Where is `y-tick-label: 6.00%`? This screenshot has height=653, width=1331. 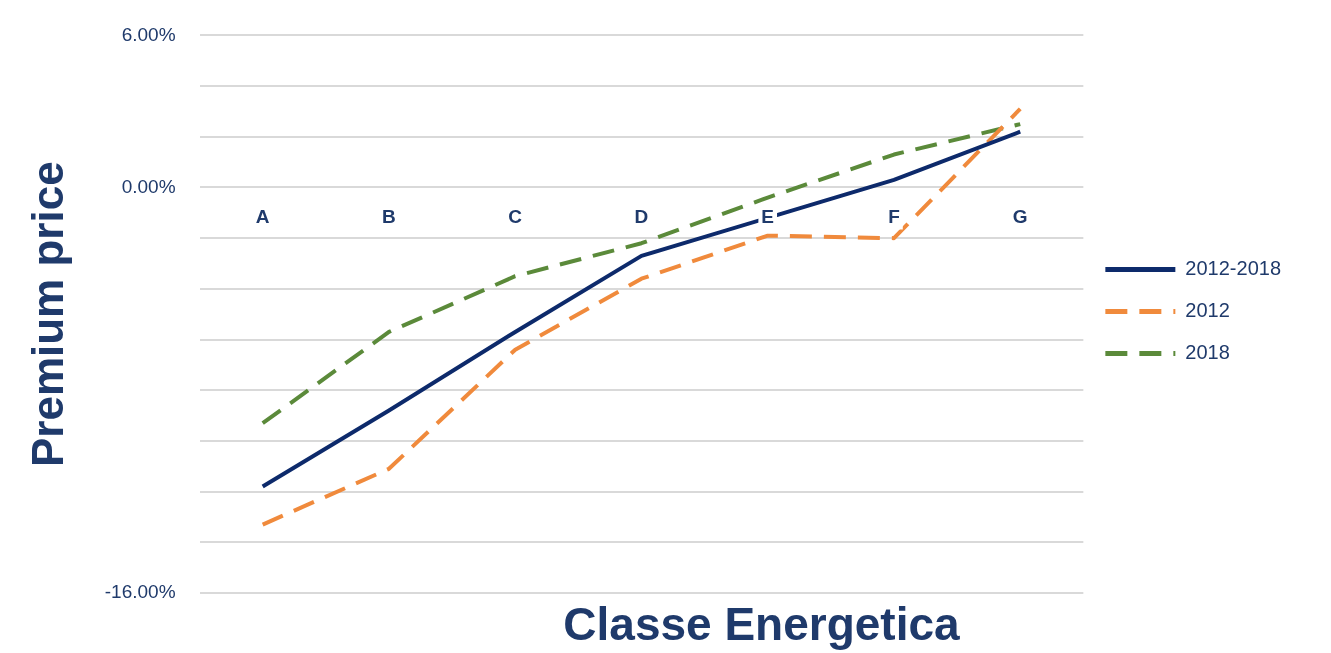
y-tick-label: 6.00% is located at coordinates (148, 34).